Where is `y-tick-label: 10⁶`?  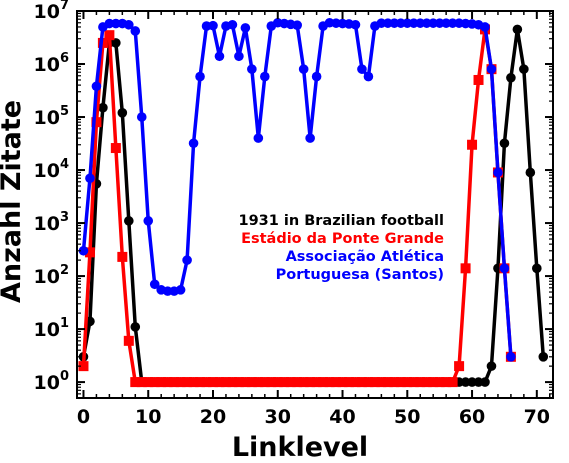 y-tick-label: 10⁶ is located at coordinates (52, 63).